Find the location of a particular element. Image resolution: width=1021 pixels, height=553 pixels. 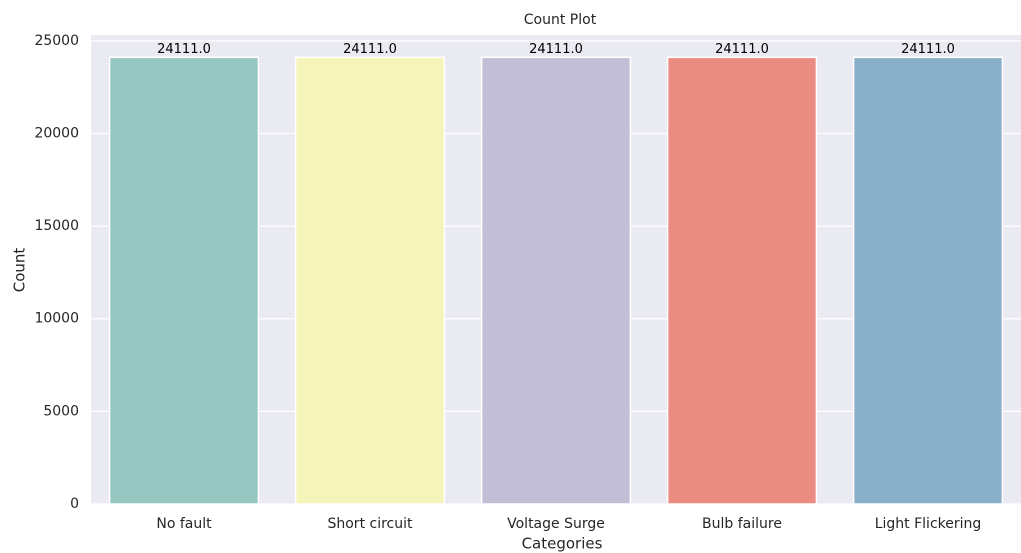

x-tick-label: Light Flickering is located at coordinates (928, 524).